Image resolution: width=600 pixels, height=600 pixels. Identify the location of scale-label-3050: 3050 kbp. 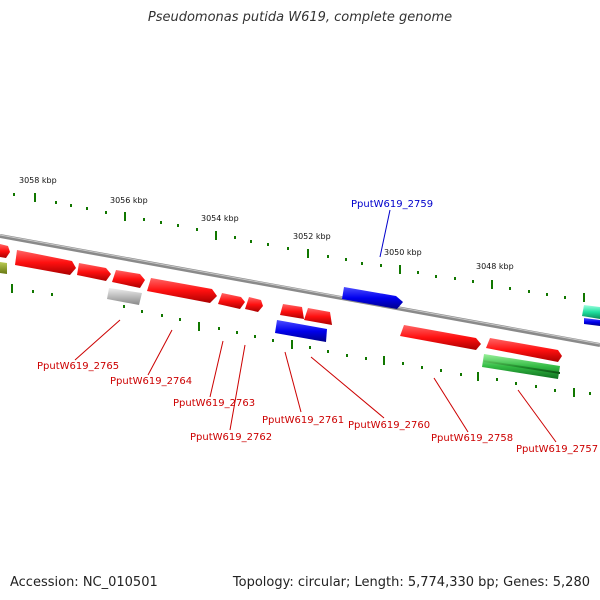
(403, 252).